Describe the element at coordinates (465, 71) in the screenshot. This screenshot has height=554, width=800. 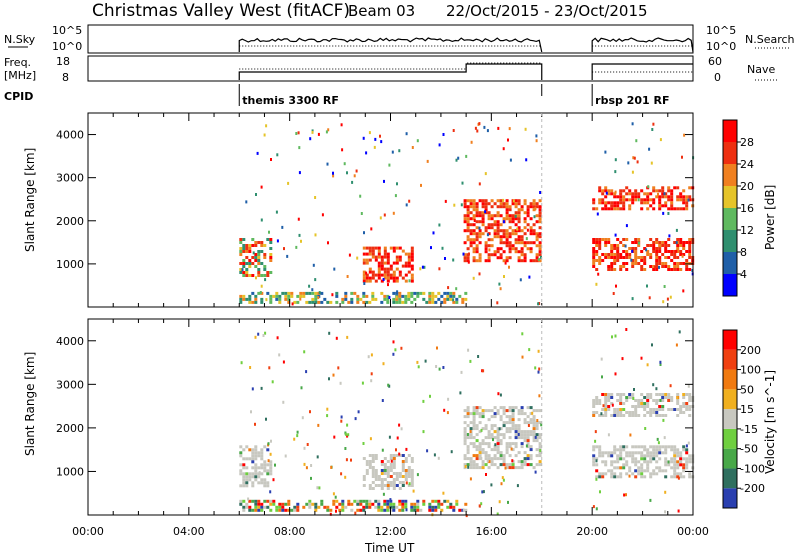
I see `freq-traces` at that location.